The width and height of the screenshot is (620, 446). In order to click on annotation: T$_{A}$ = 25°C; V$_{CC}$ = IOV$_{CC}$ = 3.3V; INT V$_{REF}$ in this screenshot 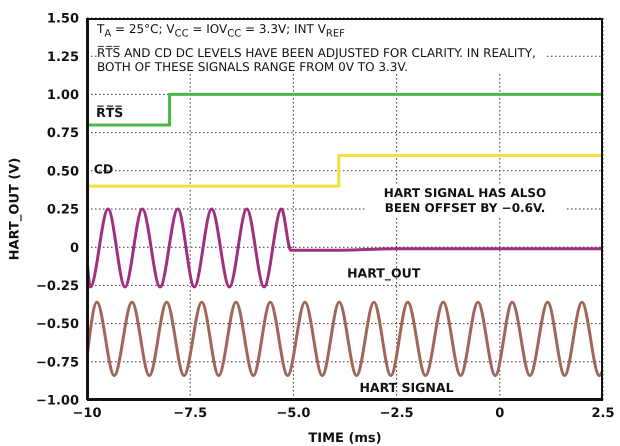, I will do `click(221, 32)`.